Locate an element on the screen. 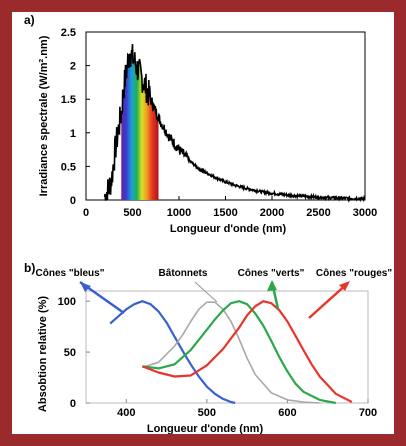 Image resolution: width=406 pixels, height=446 pixels. panel-b-label: b) is located at coordinates (29, 268).